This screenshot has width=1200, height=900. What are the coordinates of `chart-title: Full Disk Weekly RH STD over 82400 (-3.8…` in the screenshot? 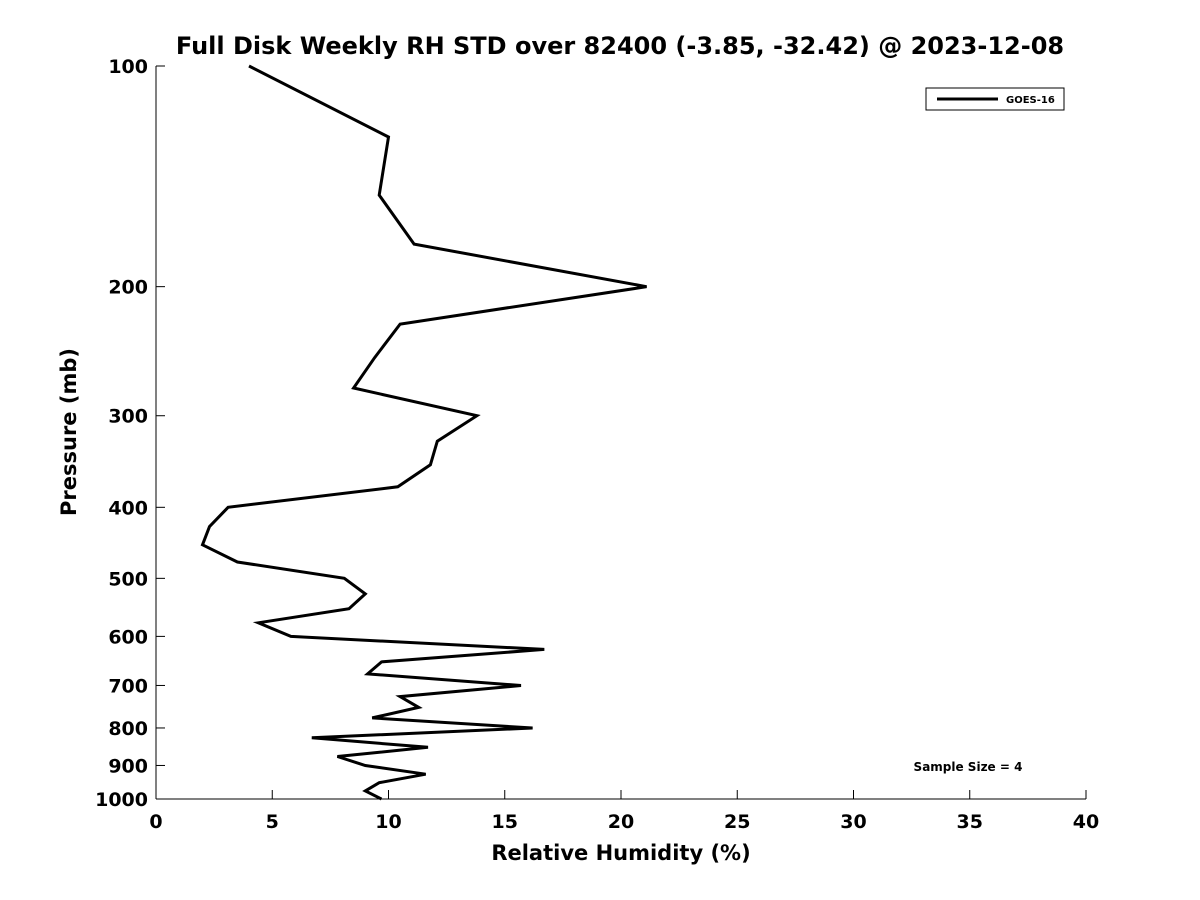 It's located at (620, 46).